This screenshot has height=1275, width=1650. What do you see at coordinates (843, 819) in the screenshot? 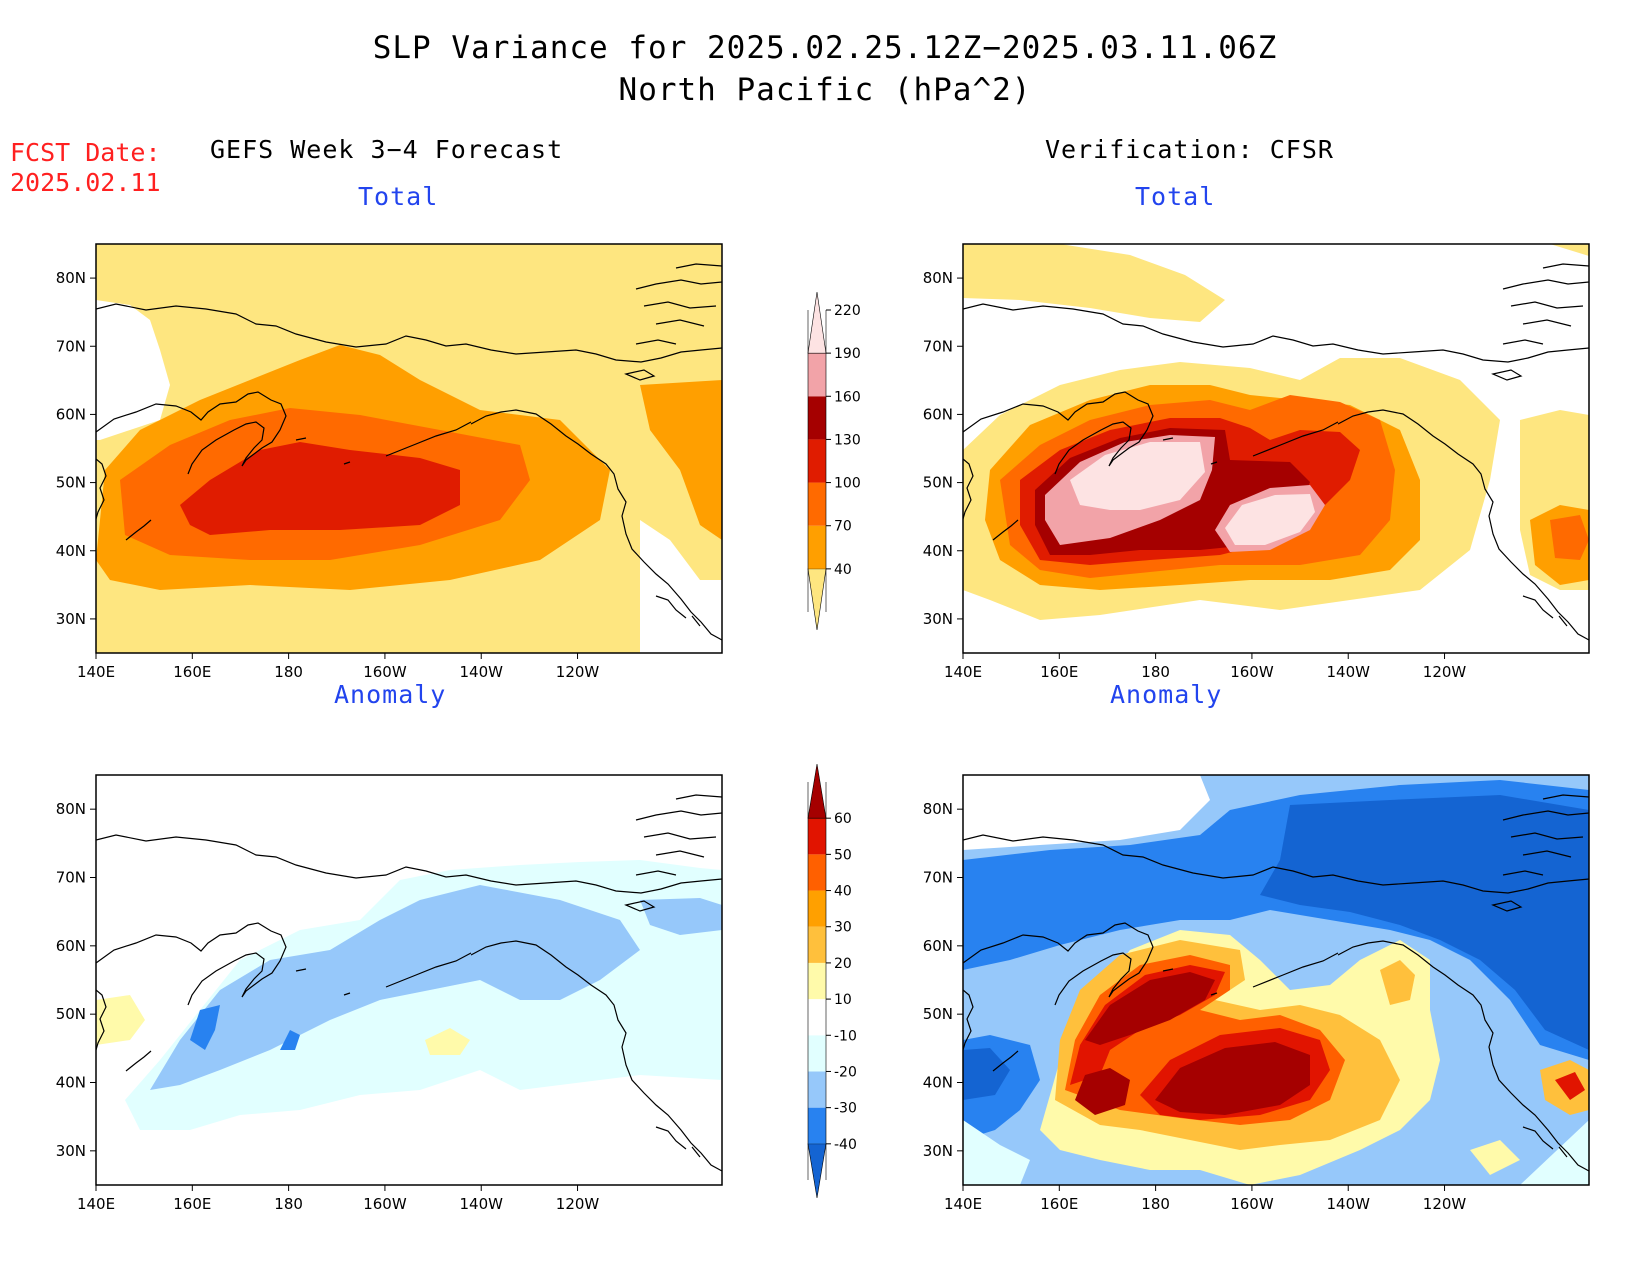
I see `colorbar-label: 60` at bounding box center [843, 819].